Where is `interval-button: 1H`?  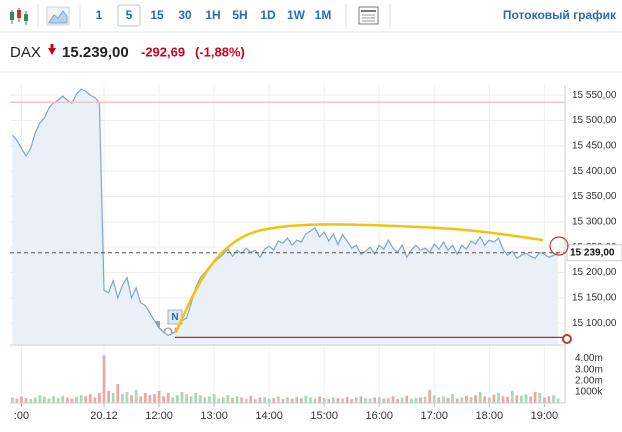
interval-button: 1H is located at coordinates (212, 15).